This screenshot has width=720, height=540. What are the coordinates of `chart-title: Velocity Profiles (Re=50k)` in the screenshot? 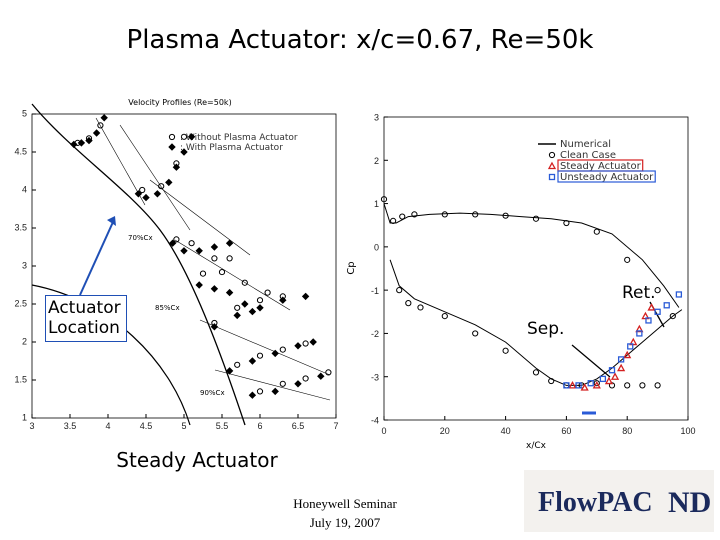 It's located at (179, 102).